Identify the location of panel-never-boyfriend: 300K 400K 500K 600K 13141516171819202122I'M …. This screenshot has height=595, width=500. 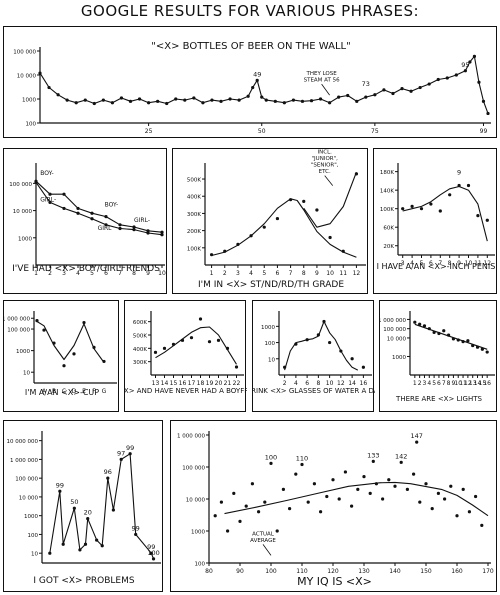
(185, 356).